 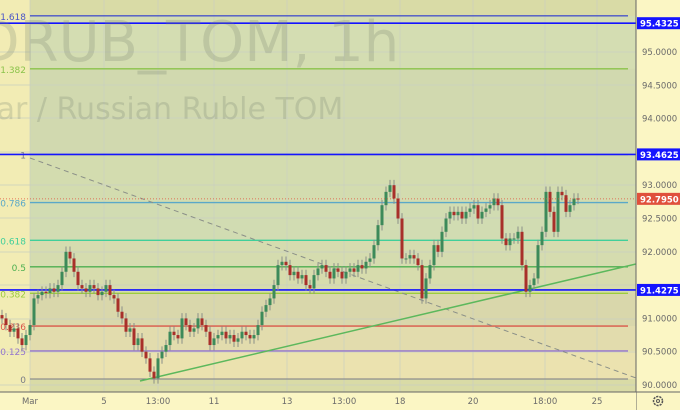 I want to click on horizontal-line-price-tag, so click(x=658, y=23).